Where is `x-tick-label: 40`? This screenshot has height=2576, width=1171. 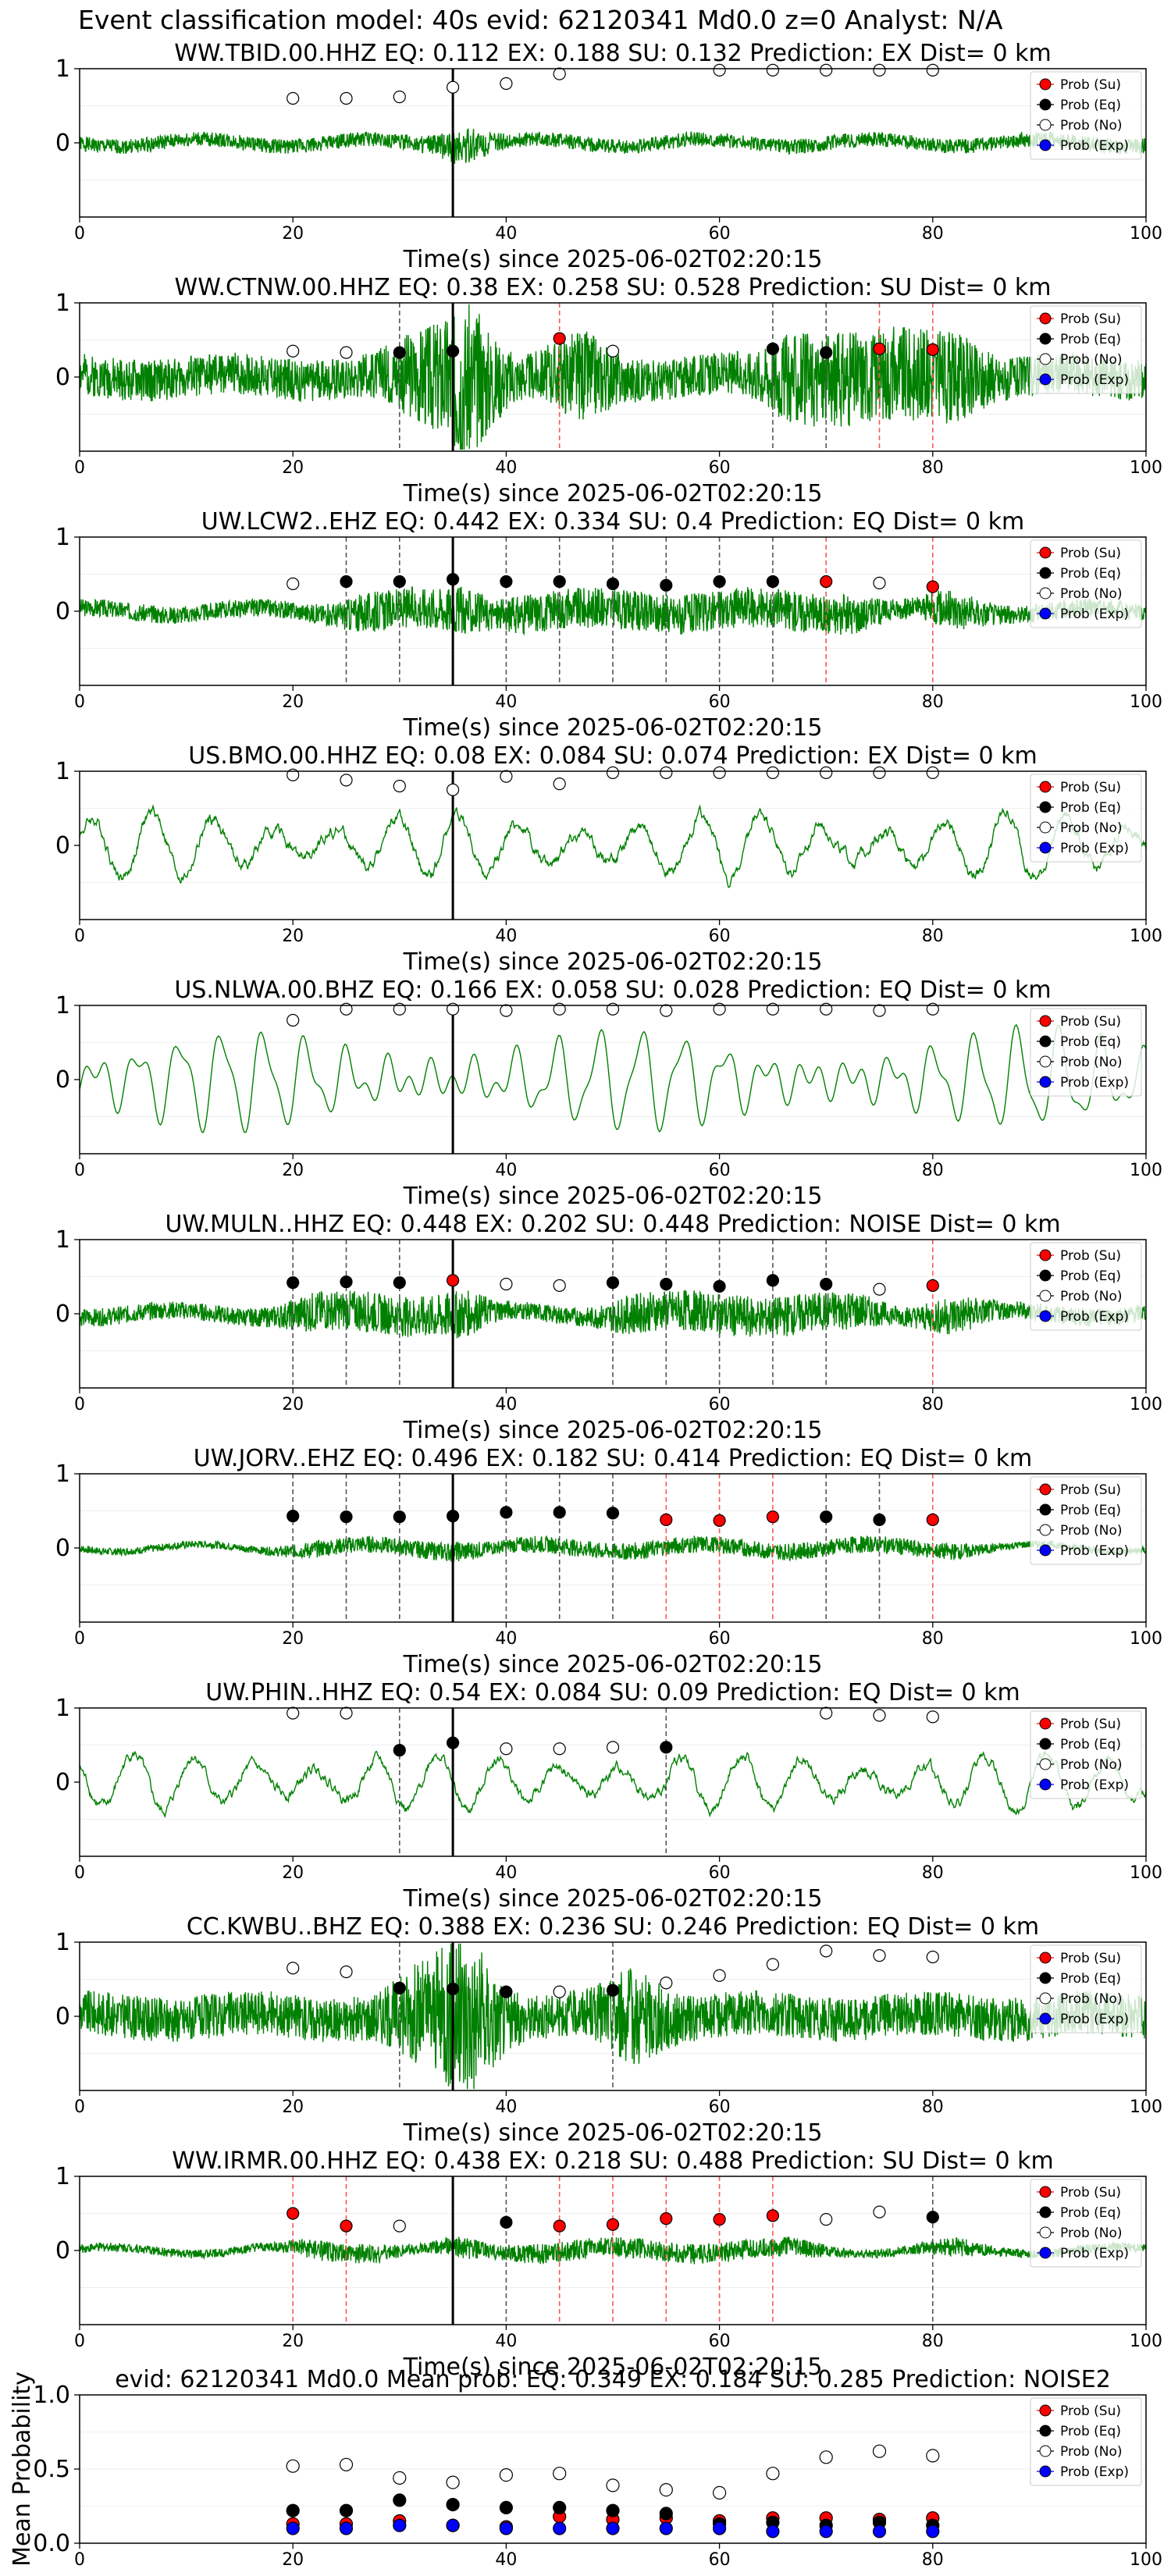
x-tick-label: 40 is located at coordinates (506, 2341).